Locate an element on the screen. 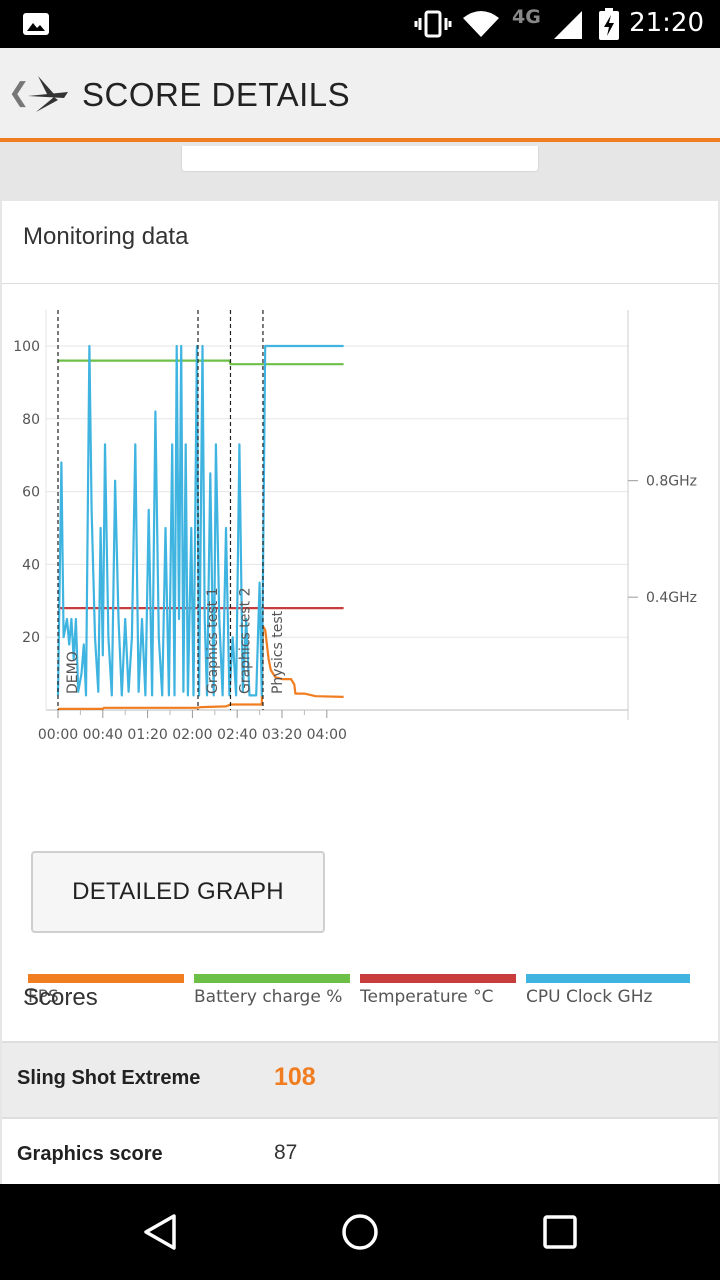  x-tick-label: 00:00 is located at coordinates (58, 735).